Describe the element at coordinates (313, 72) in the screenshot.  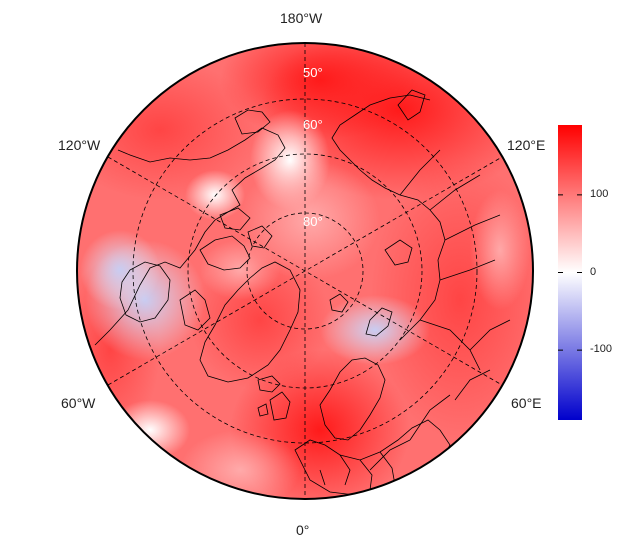
I see `lat-label-50: 50°` at that location.